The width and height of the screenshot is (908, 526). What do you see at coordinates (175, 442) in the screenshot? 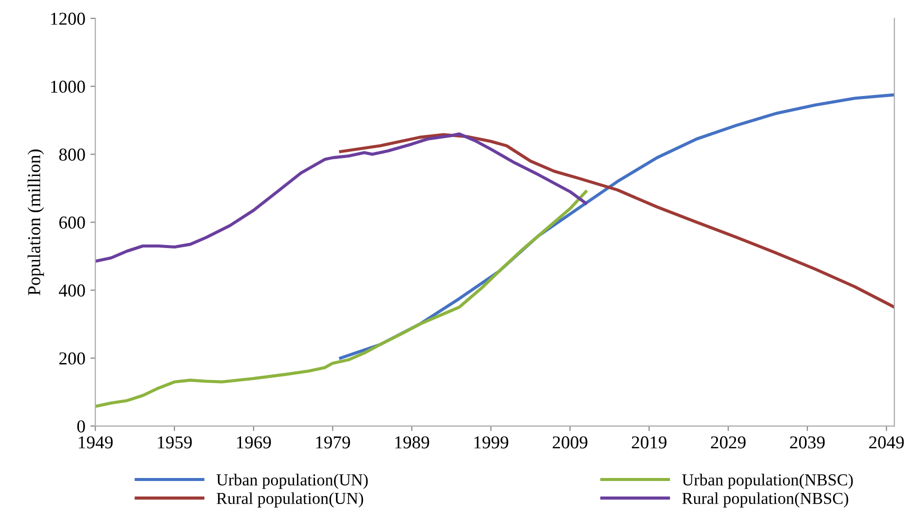
I see `x-tick-label: 1959` at bounding box center [175, 442].